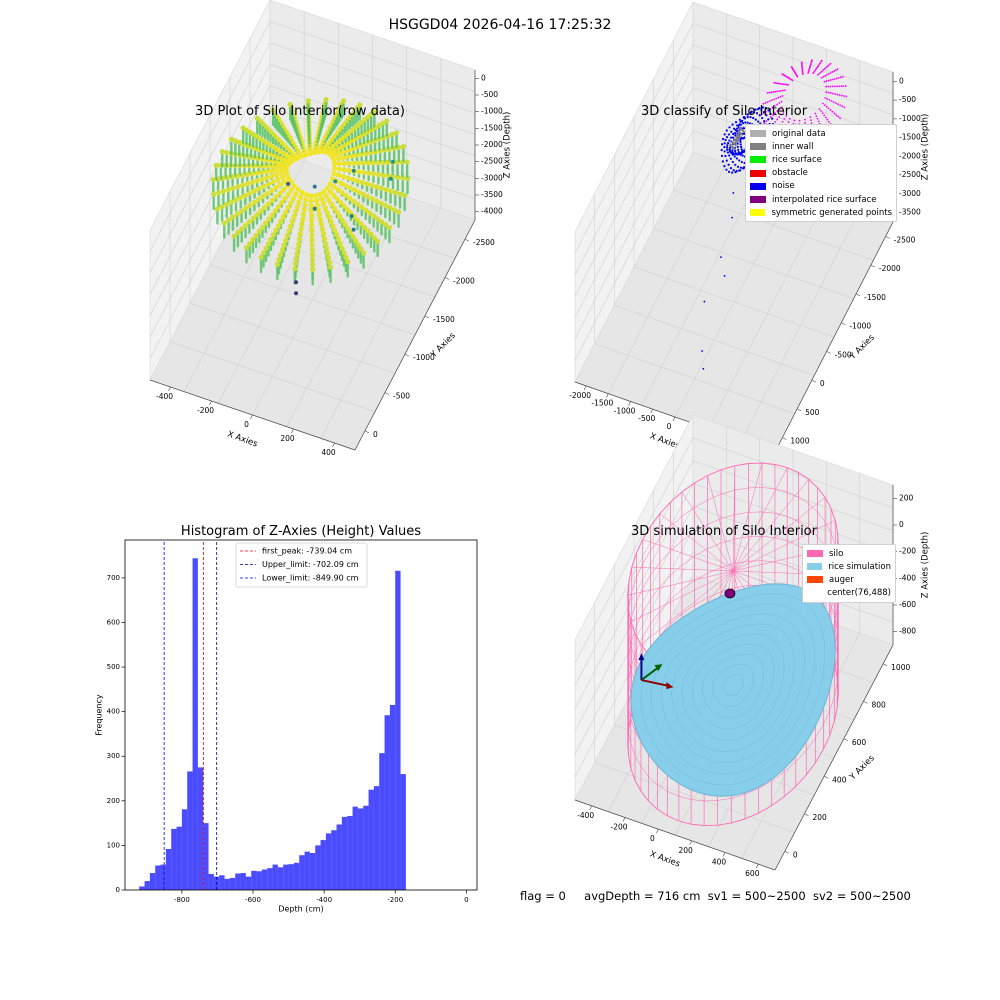 The height and width of the screenshot is (1000, 1000). What do you see at coordinates (861, 896) in the screenshot?
I see `status-sv2: sv2 = 500~2500` at bounding box center [861, 896].